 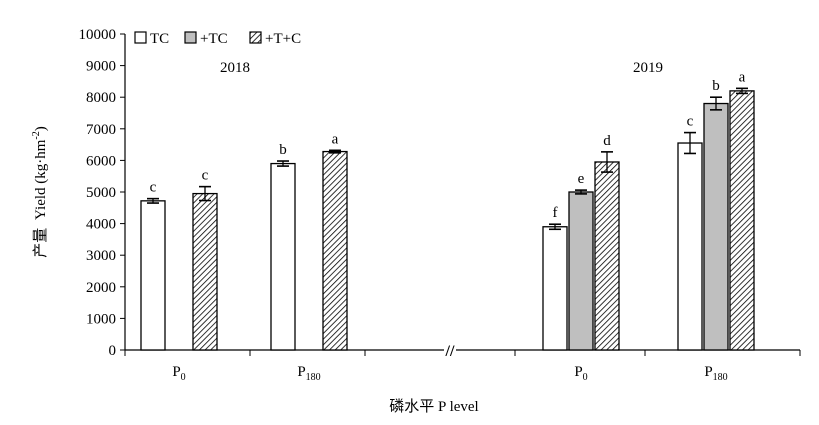 What do you see at coordinates (159, 39) in the screenshot?
I see `legend-label: TC` at bounding box center [159, 39].